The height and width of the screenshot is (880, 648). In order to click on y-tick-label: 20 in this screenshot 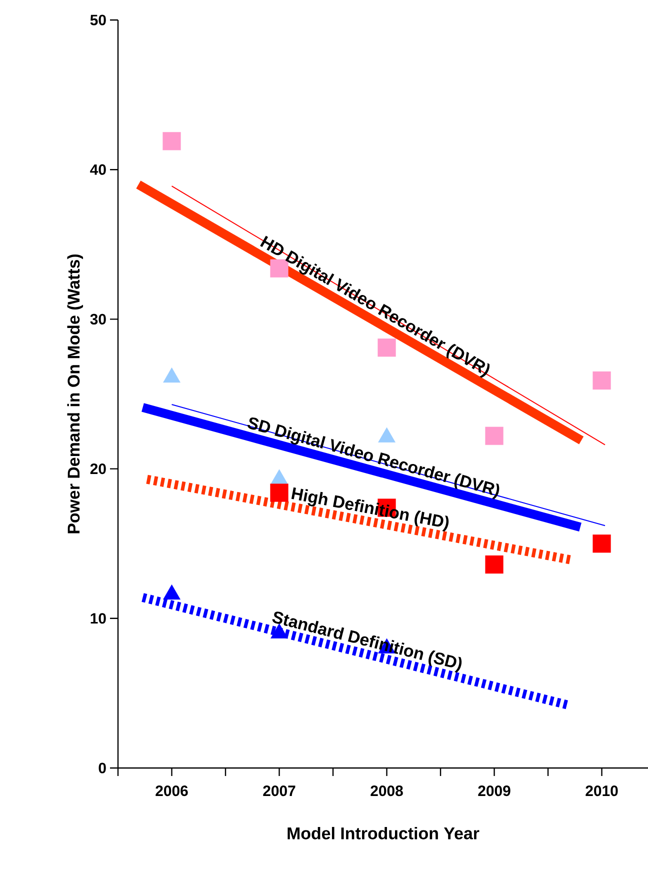, I will do `click(98, 469)`.